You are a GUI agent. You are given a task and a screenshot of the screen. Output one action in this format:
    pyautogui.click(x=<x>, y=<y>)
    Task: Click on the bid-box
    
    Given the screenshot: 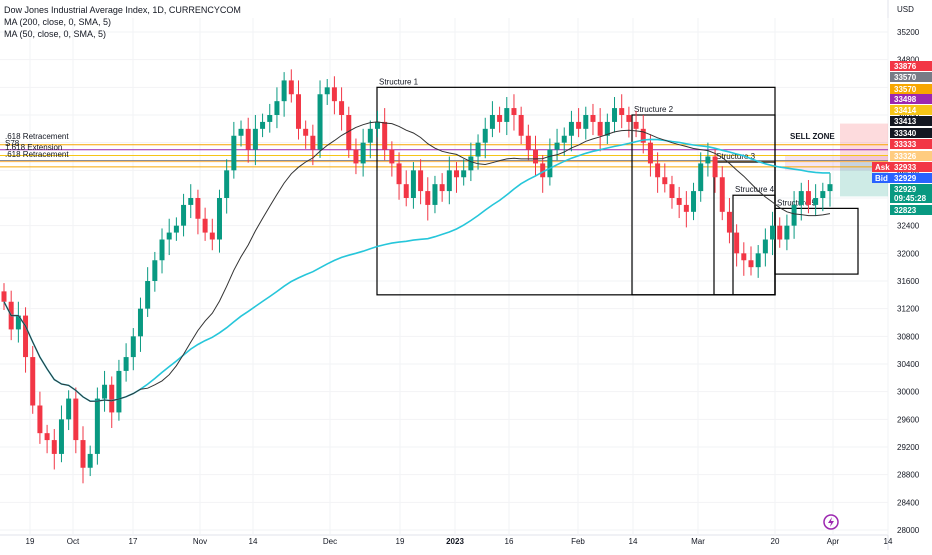 What is the action you would take?
    pyautogui.click(x=881, y=178)
    